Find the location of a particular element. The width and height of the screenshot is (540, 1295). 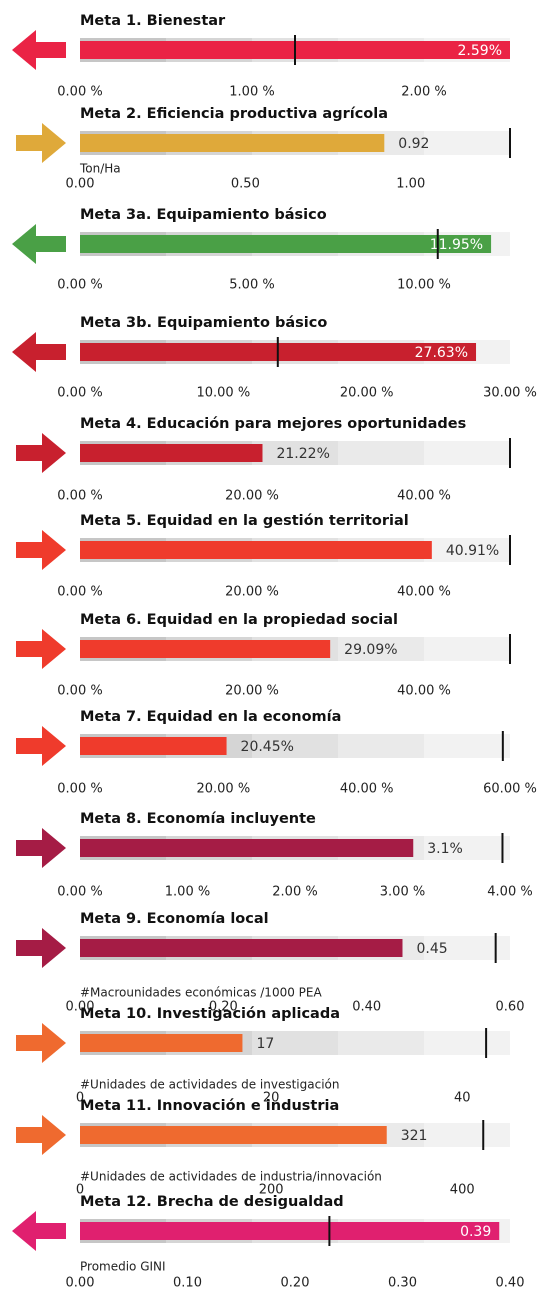

chart-title: Meta 11. Innovación e industria is located at coordinates (209, 1106).